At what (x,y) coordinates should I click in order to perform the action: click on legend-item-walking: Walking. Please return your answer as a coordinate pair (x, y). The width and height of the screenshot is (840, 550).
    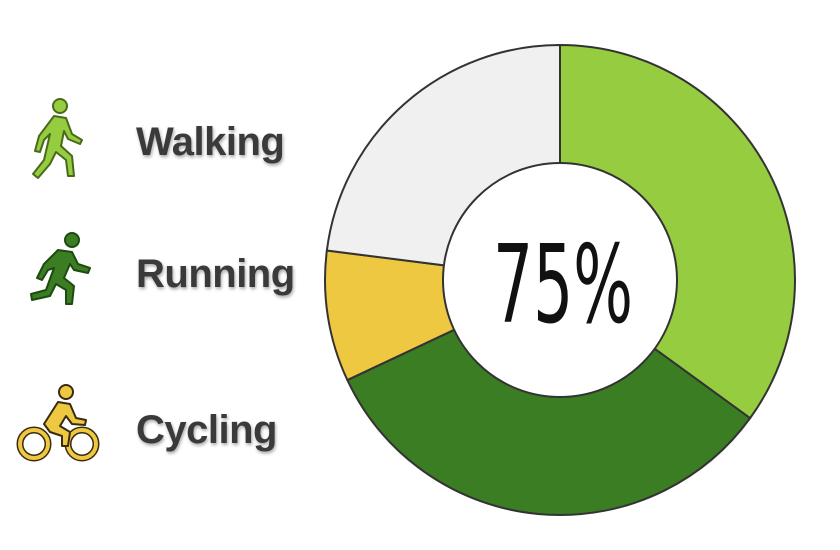
    Looking at the image, I should click on (160, 134).